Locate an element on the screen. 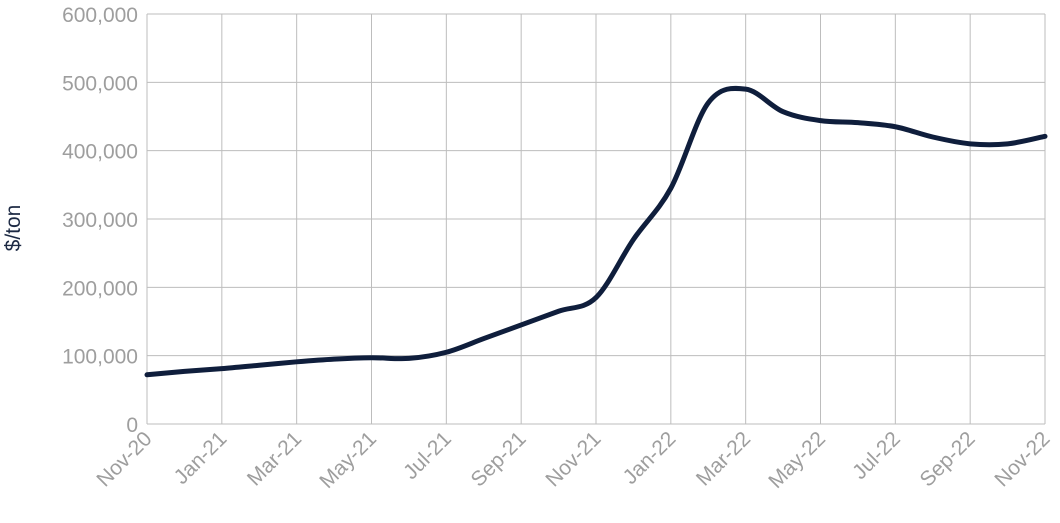  y-tick-label: 200,000 is located at coordinates (100, 288).